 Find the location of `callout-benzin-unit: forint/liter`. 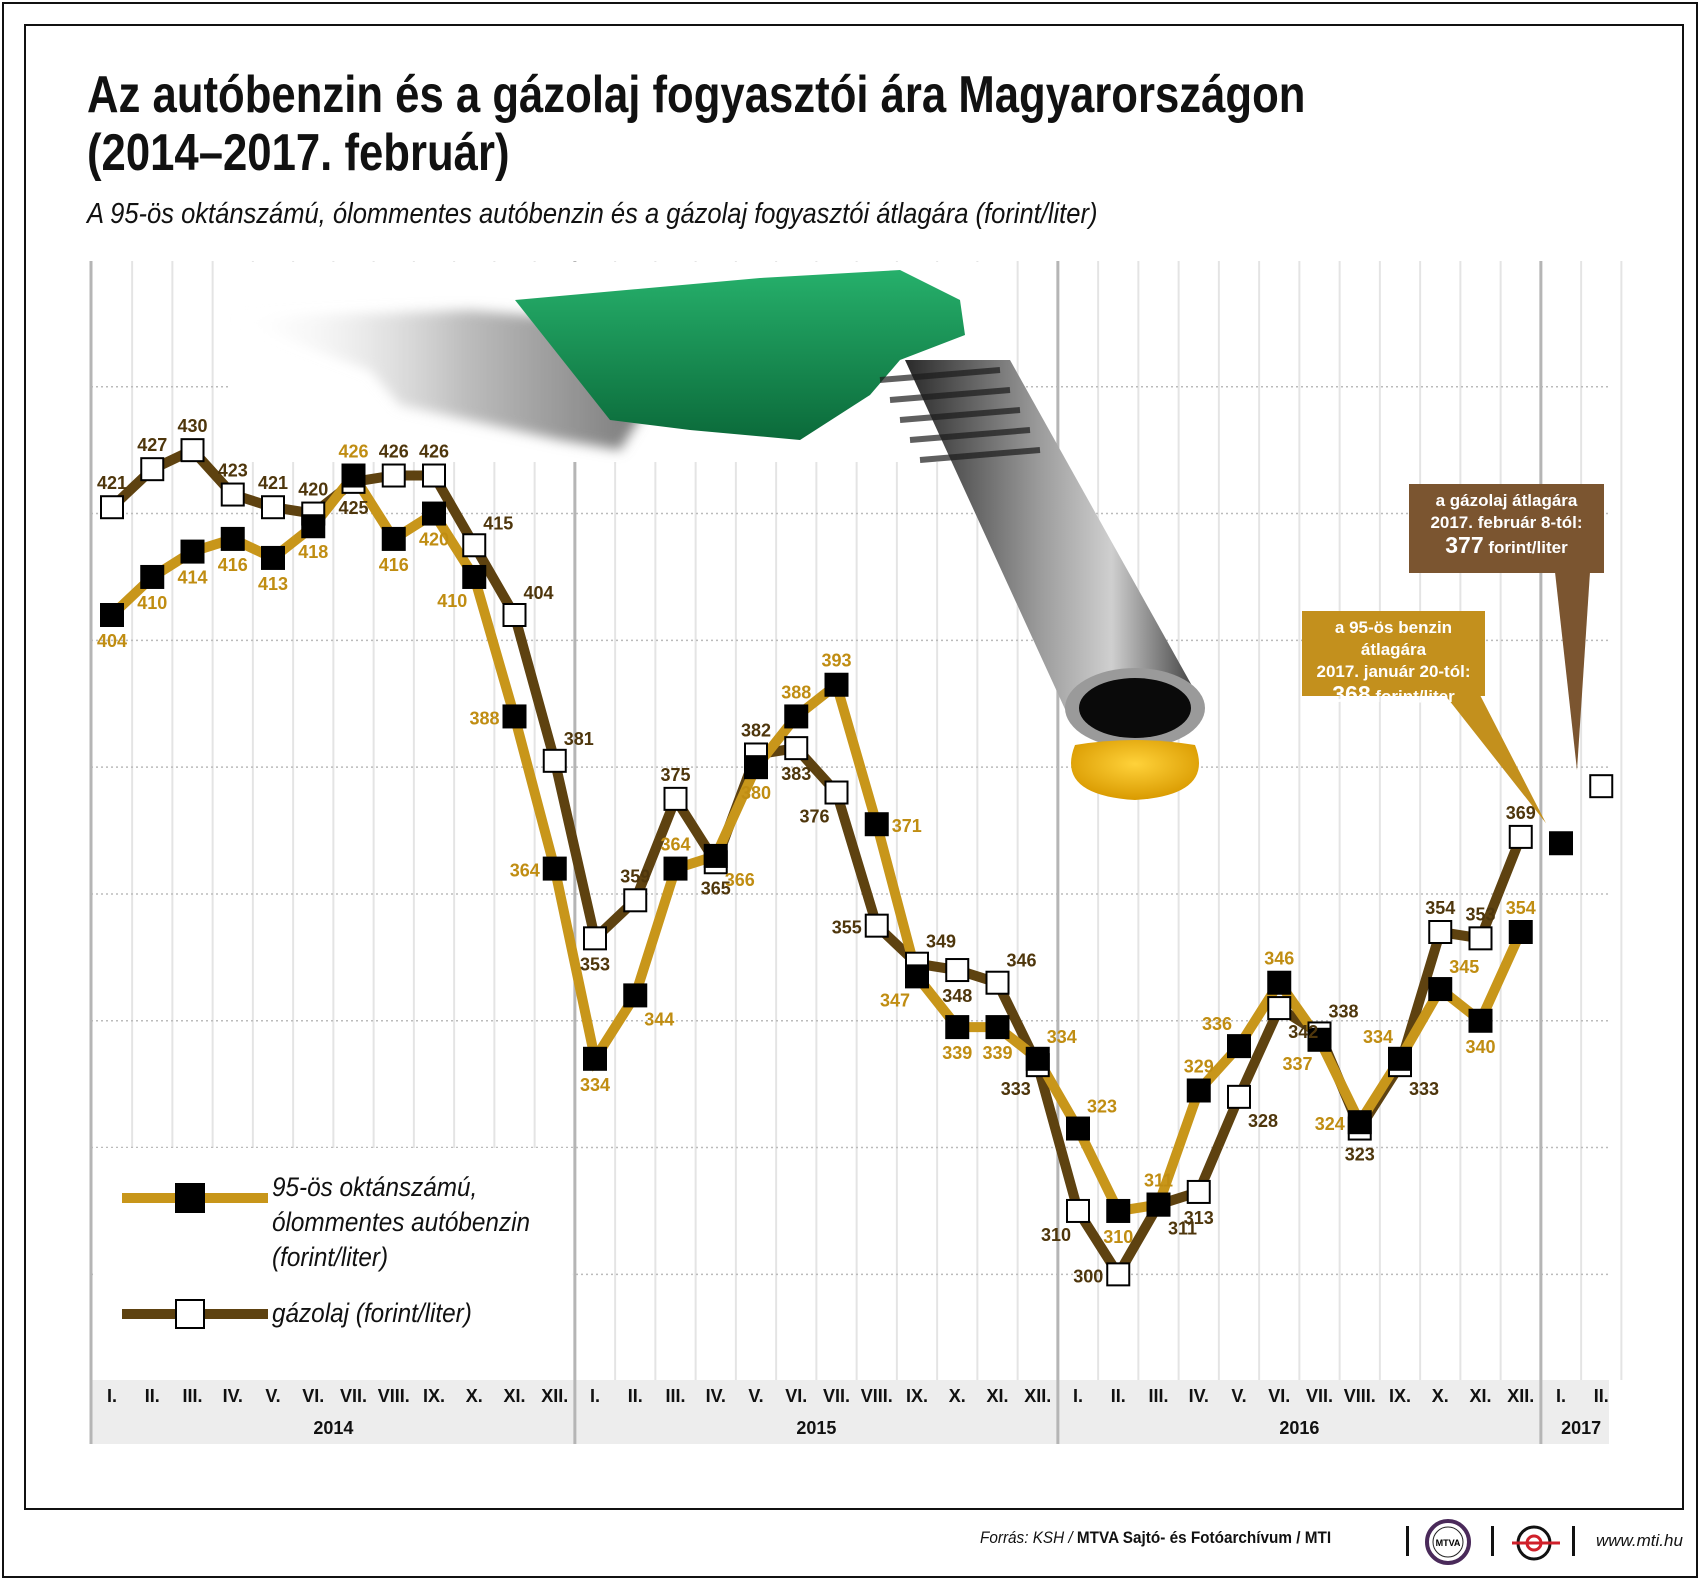

callout-benzin-unit: forint/liter is located at coordinates (1415, 696).